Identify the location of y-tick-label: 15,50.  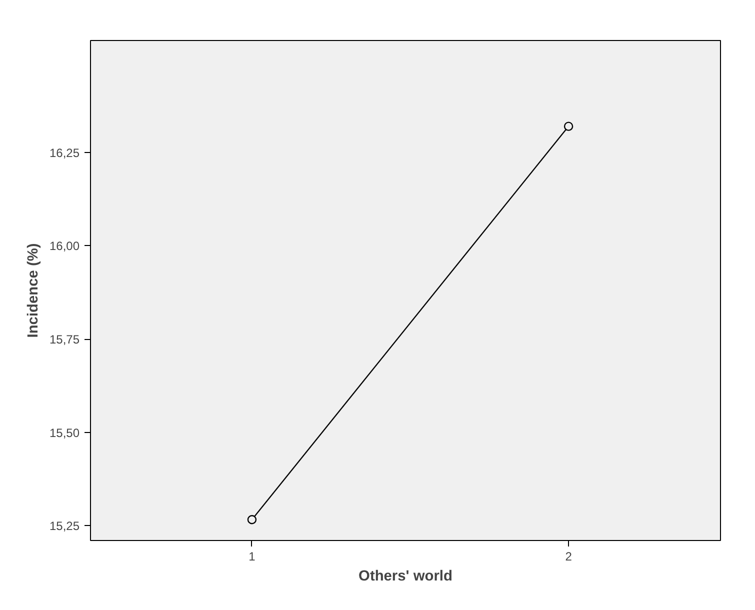
(64, 433).